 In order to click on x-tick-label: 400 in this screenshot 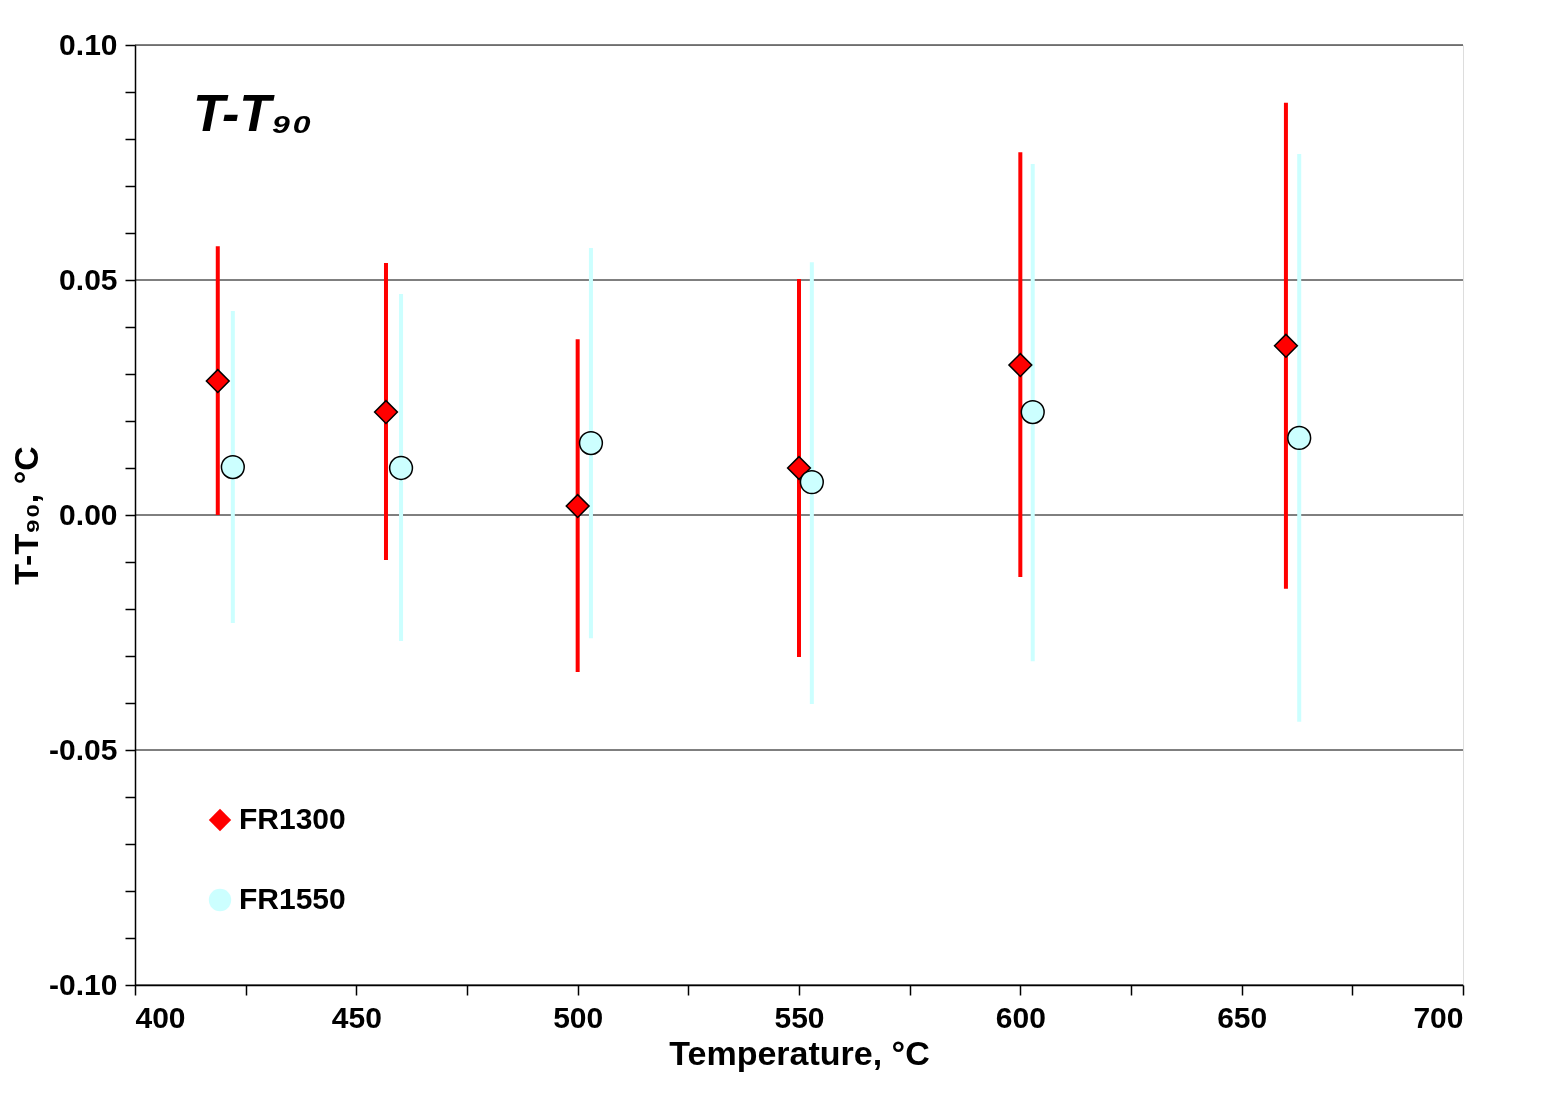, I will do `click(160, 1017)`.